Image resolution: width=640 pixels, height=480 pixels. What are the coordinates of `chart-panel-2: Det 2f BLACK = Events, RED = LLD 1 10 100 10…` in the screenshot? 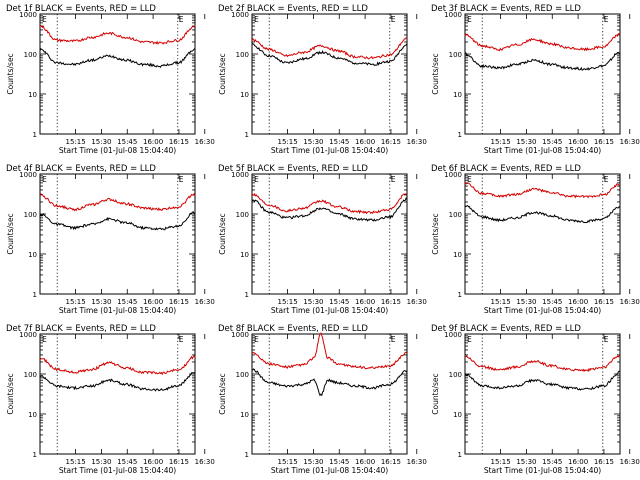 It's located at (322, 79).